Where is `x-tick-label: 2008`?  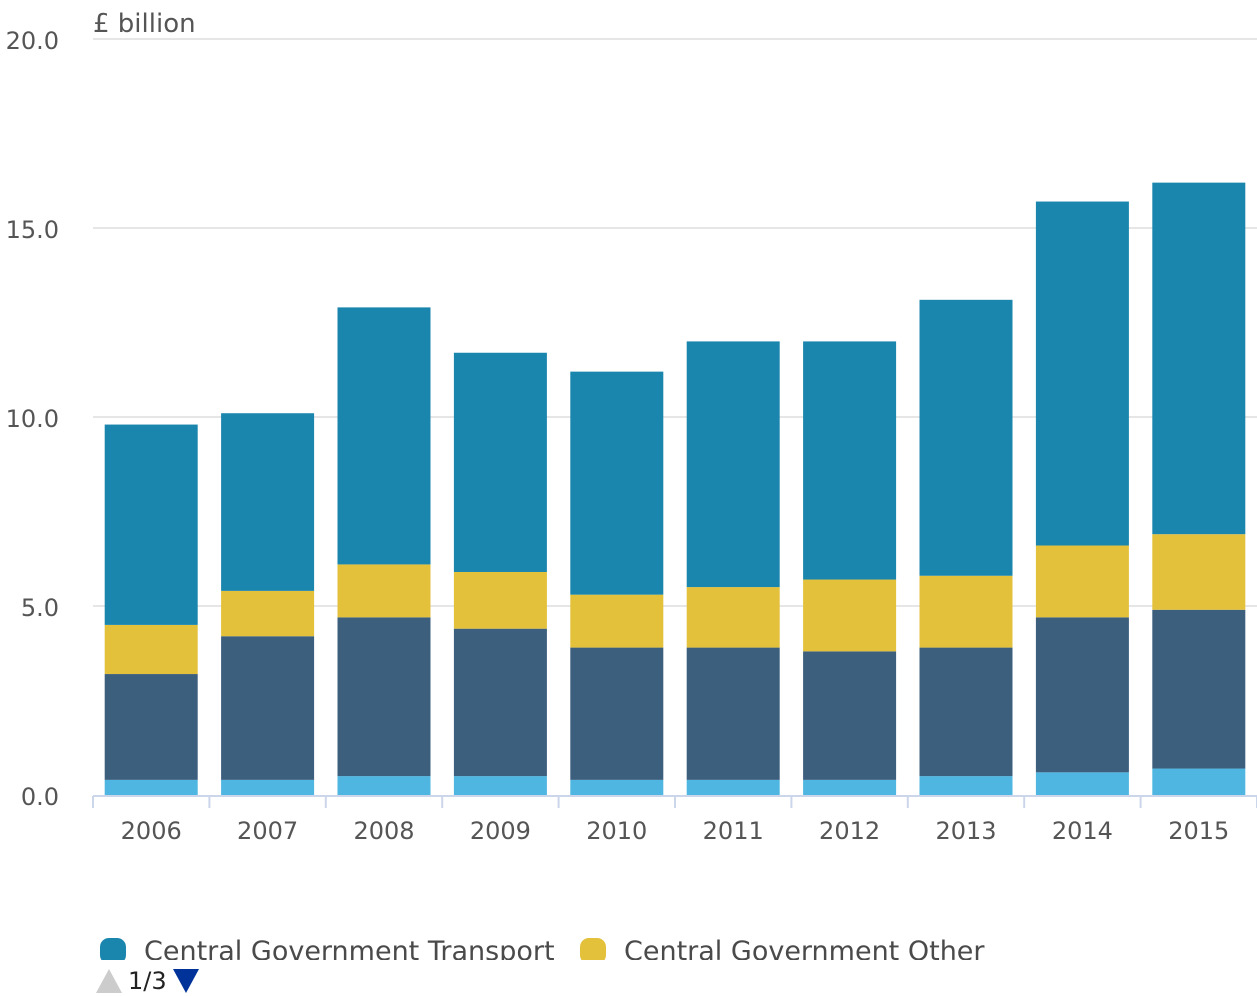
x-tick-label: 2008 is located at coordinates (383, 831).